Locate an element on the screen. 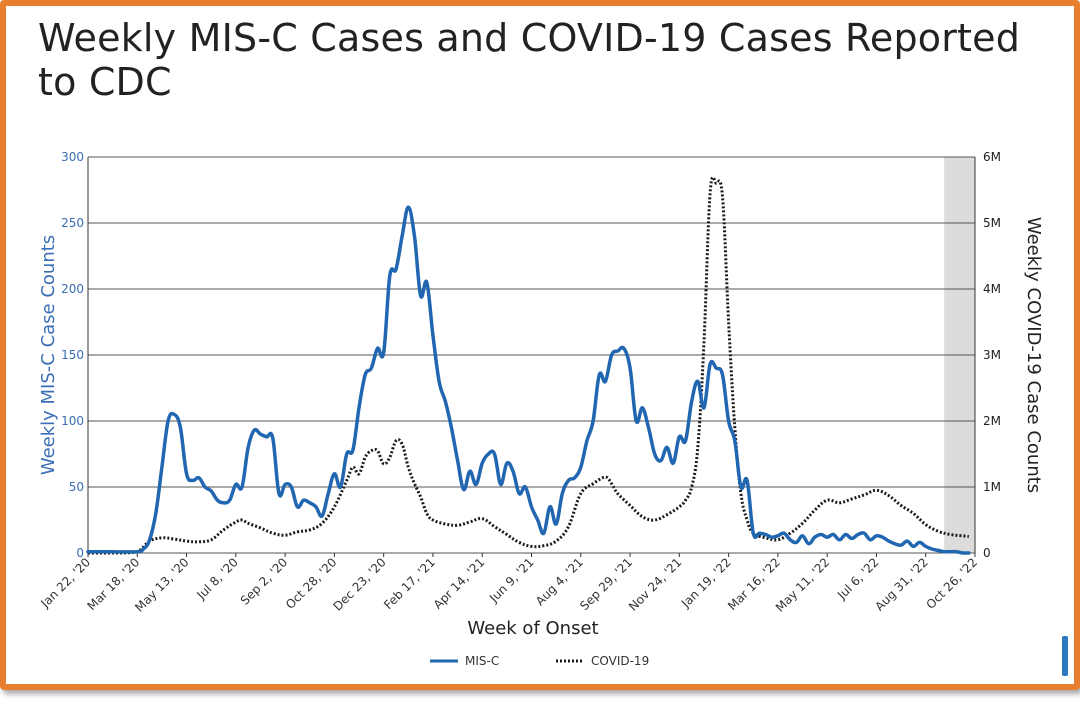 This screenshot has width=1080, height=705. feedback-tab is located at coordinates (1065, 656).